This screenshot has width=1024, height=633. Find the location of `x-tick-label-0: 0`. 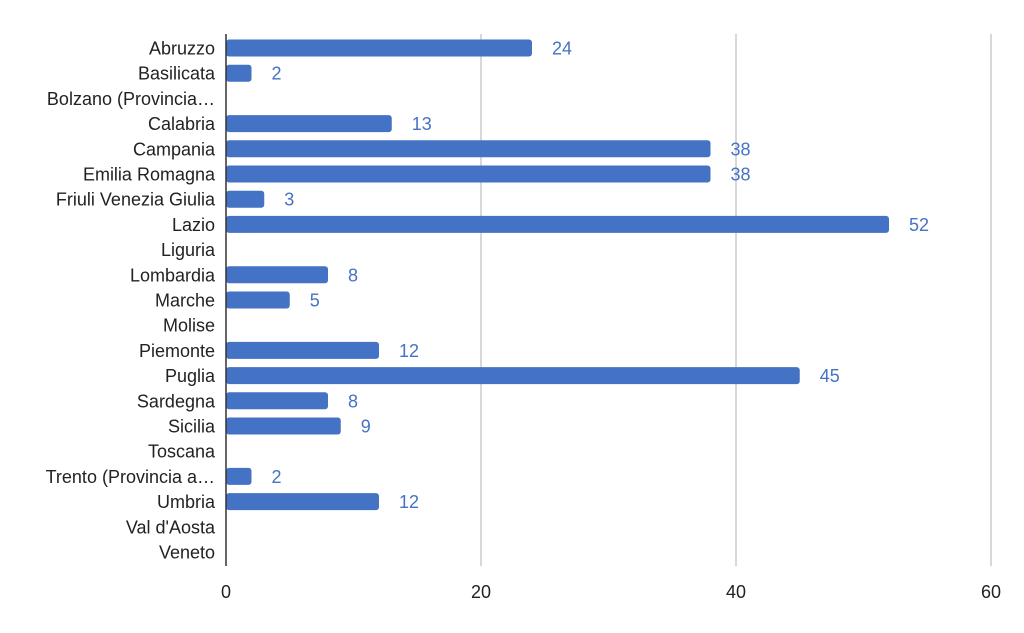

x-tick-label-0: 0 is located at coordinates (226, 592).